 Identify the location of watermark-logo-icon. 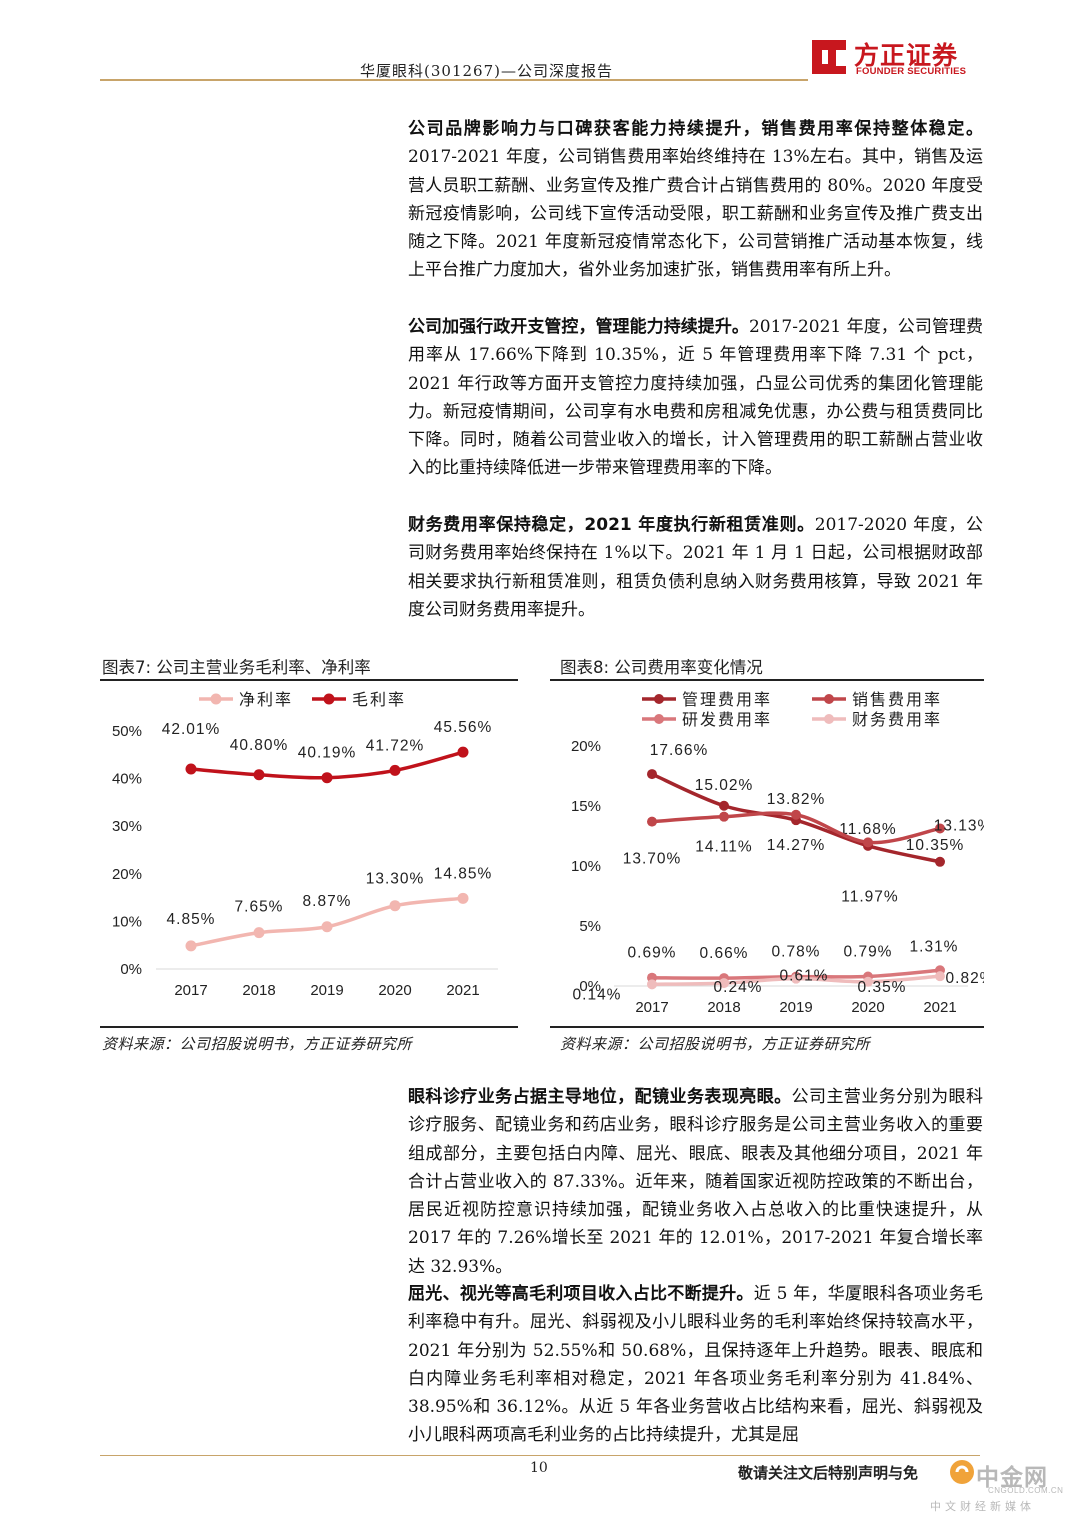
(962, 1472).